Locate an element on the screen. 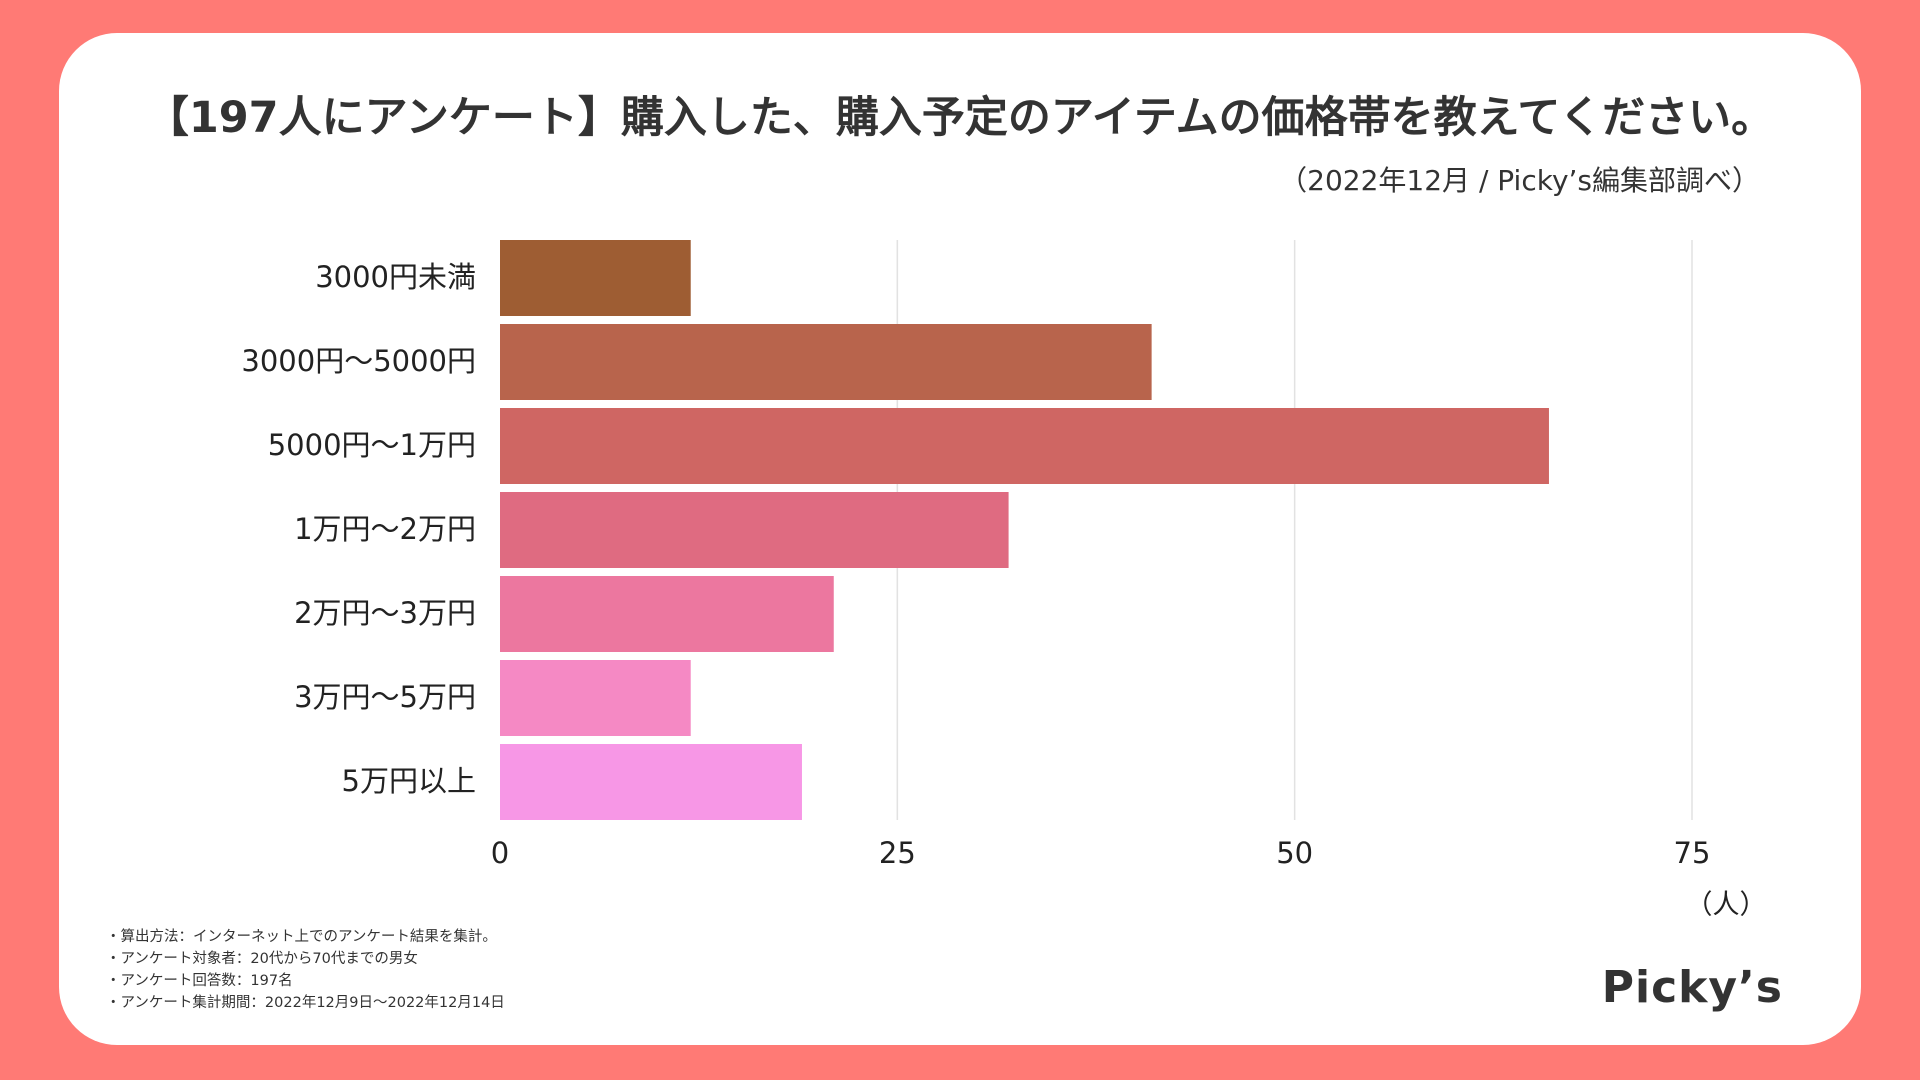  x-tick-label: 50 is located at coordinates (1294, 853).